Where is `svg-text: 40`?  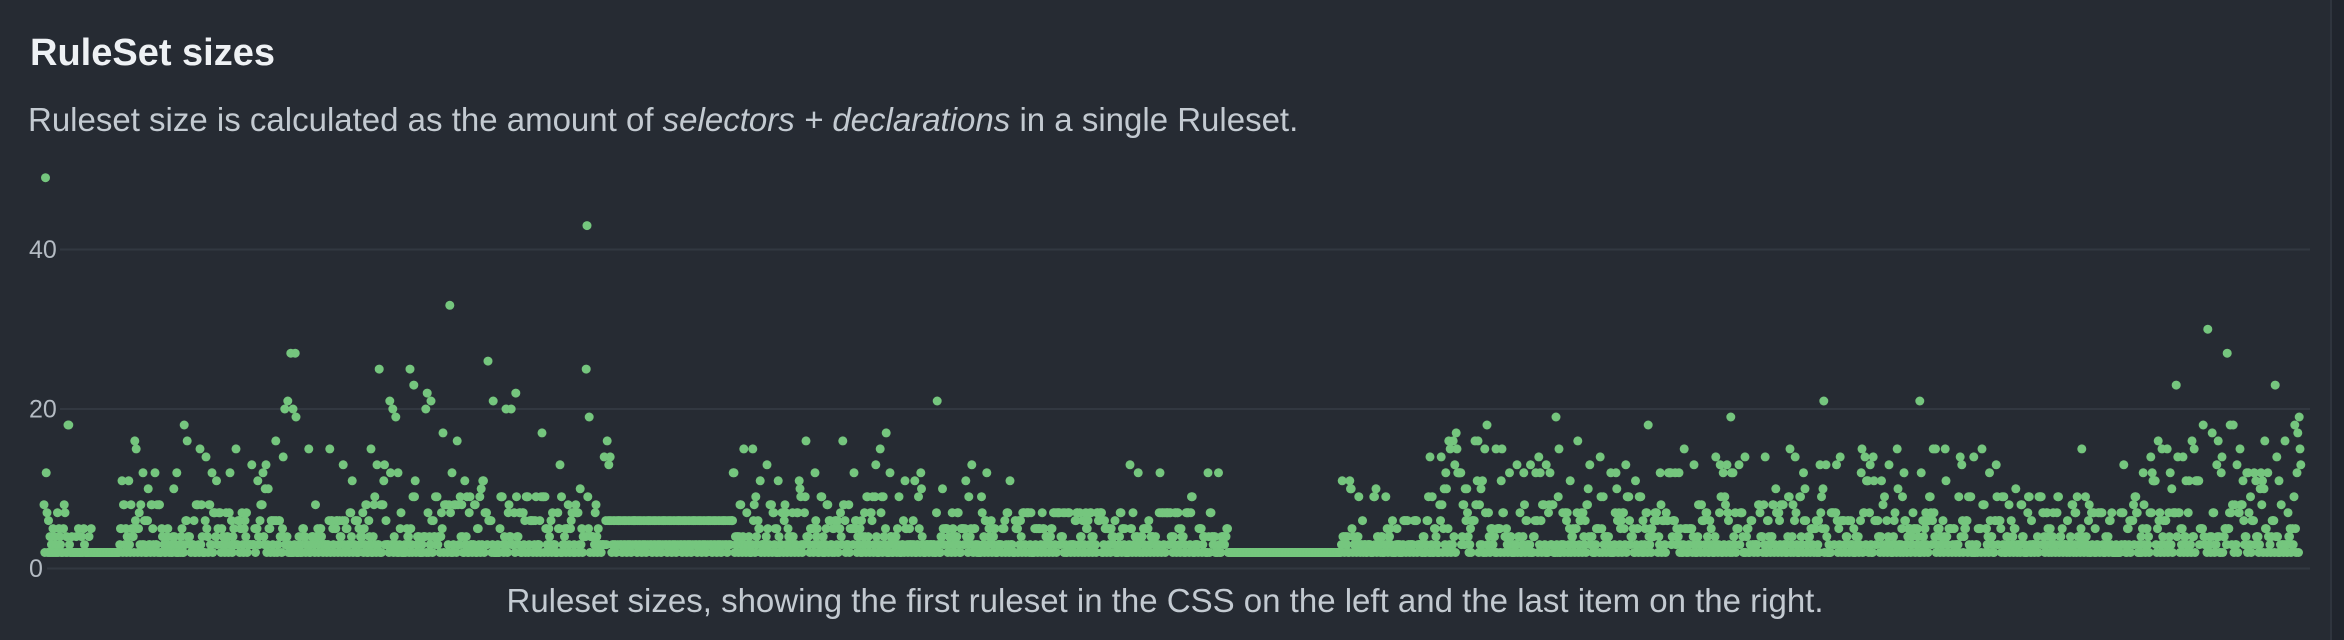 svg-text: 40 is located at coordinates (43, 250).